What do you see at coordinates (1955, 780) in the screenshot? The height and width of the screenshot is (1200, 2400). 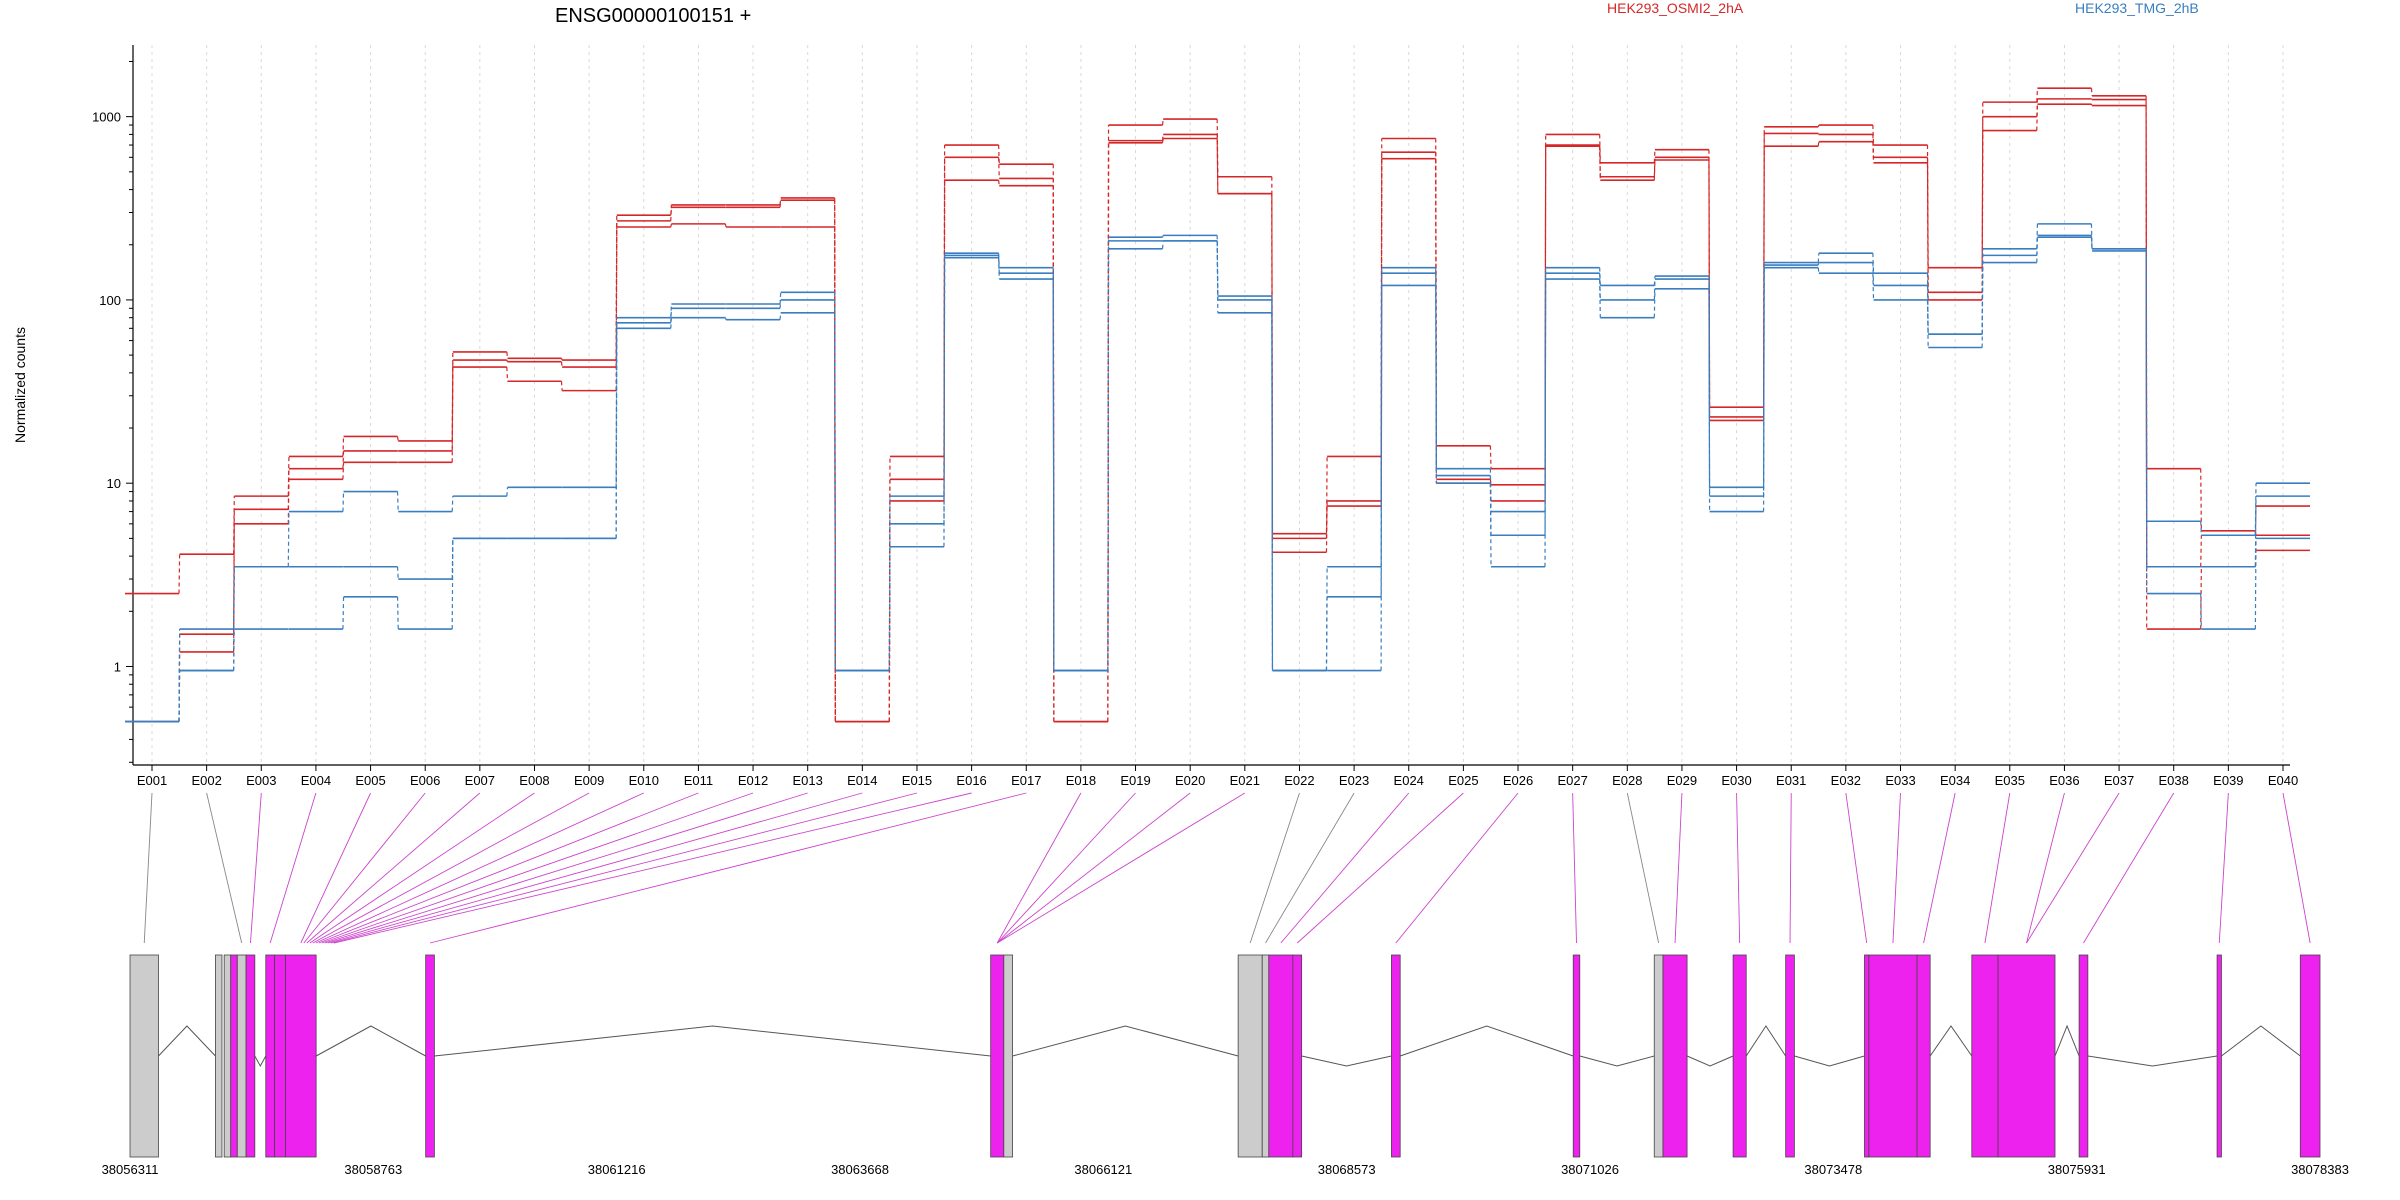 I see `x-tick-label: E034` at bounding box center [1955, 780].